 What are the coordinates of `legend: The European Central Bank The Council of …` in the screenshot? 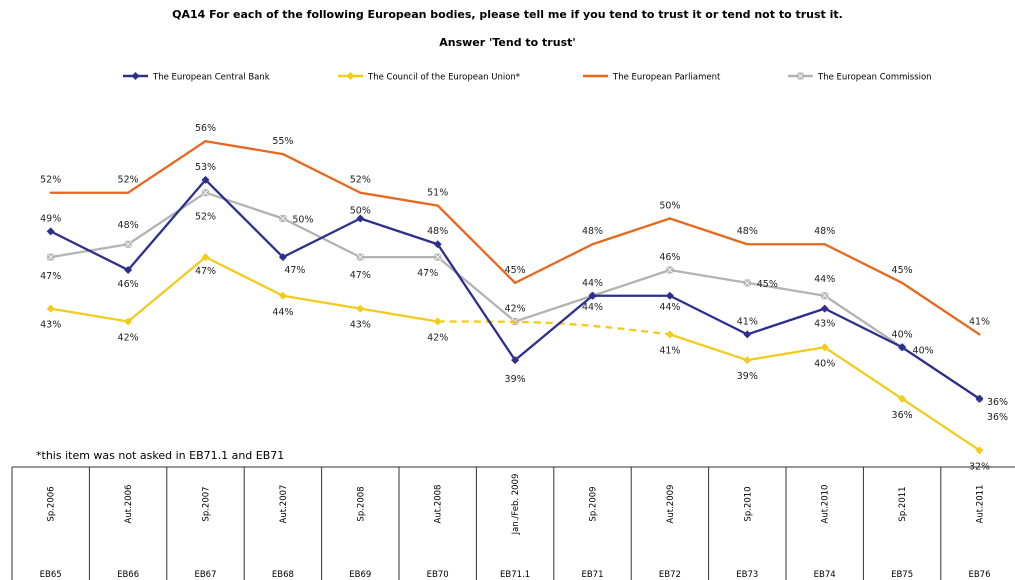 It's located at (527, 77).